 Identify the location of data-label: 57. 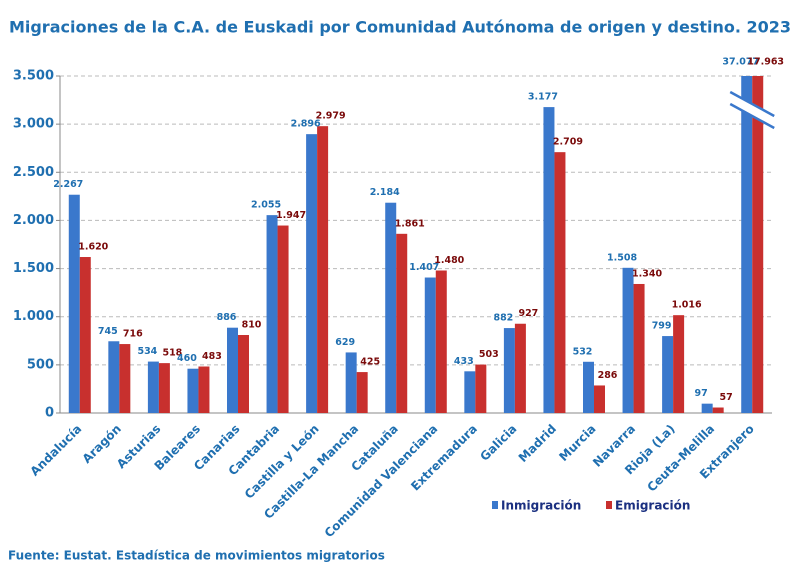
(726, 397).